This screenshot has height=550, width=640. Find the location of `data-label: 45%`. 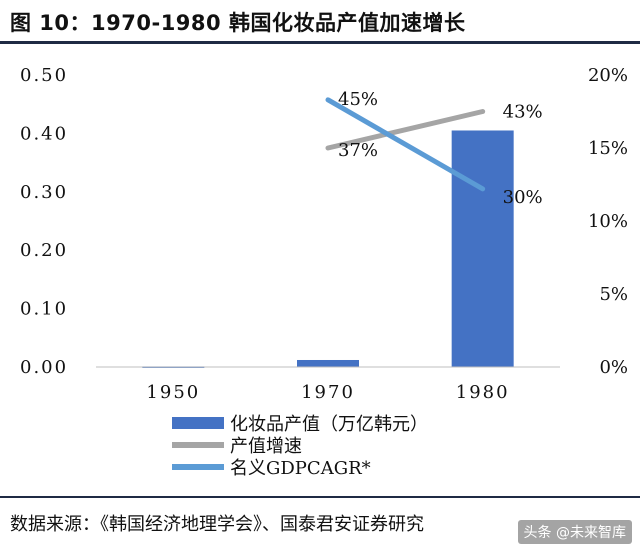

data-label: 45% is located at coordinates (358, 99).